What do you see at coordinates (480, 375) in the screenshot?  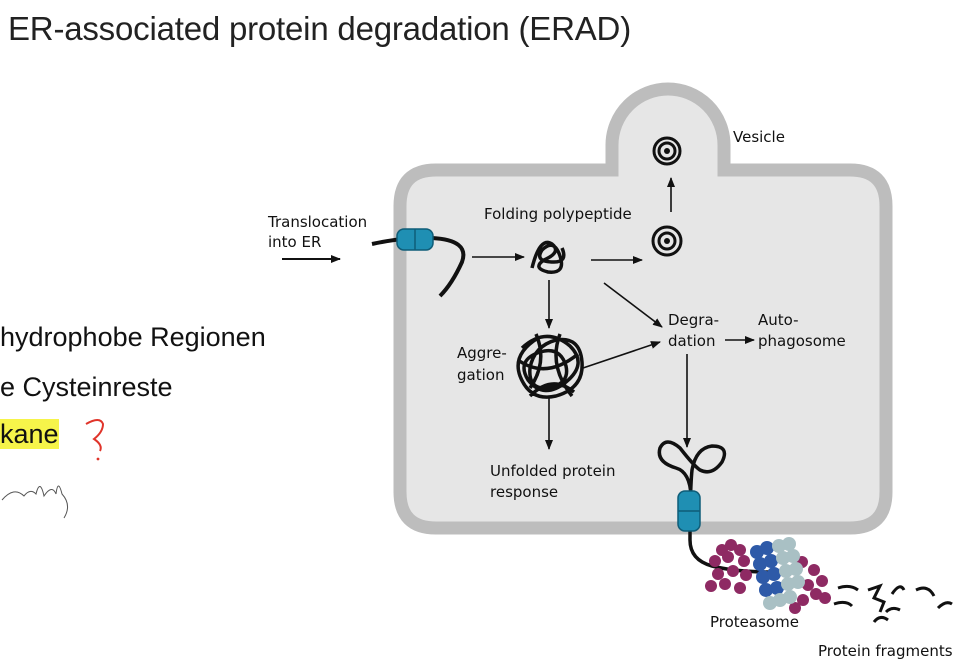 I see `label-gation: gation` at bounding box center [480, 375].